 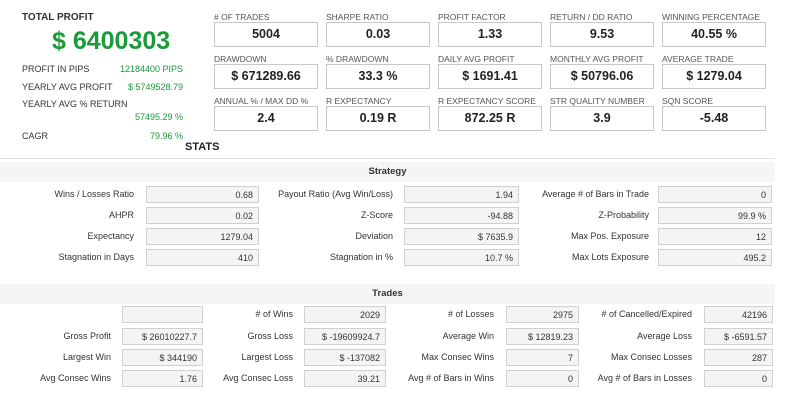 I want to click on strategy-value-field: 99.9 %, so click(x=715, y=215).